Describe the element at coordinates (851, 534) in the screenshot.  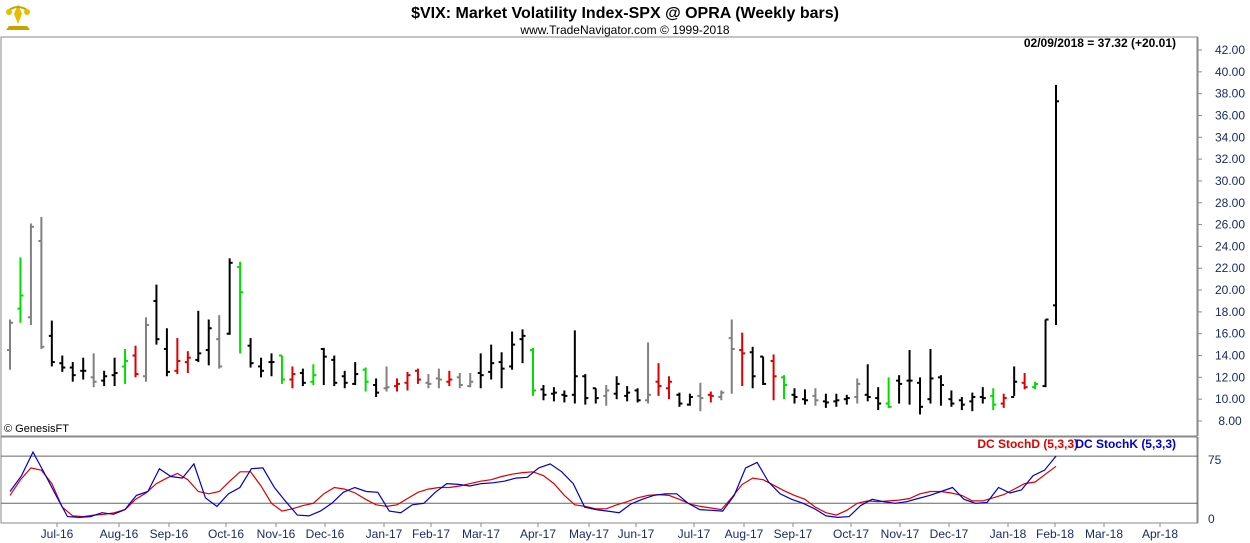
I see `x-tick-label: Oct-17` at that location.